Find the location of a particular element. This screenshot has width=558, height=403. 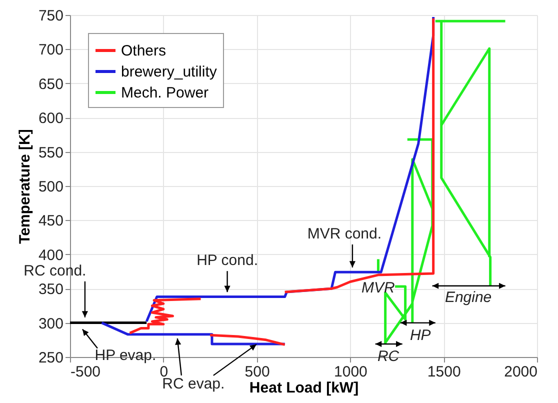

annotation: MVR is located at coordinates (379, 287).